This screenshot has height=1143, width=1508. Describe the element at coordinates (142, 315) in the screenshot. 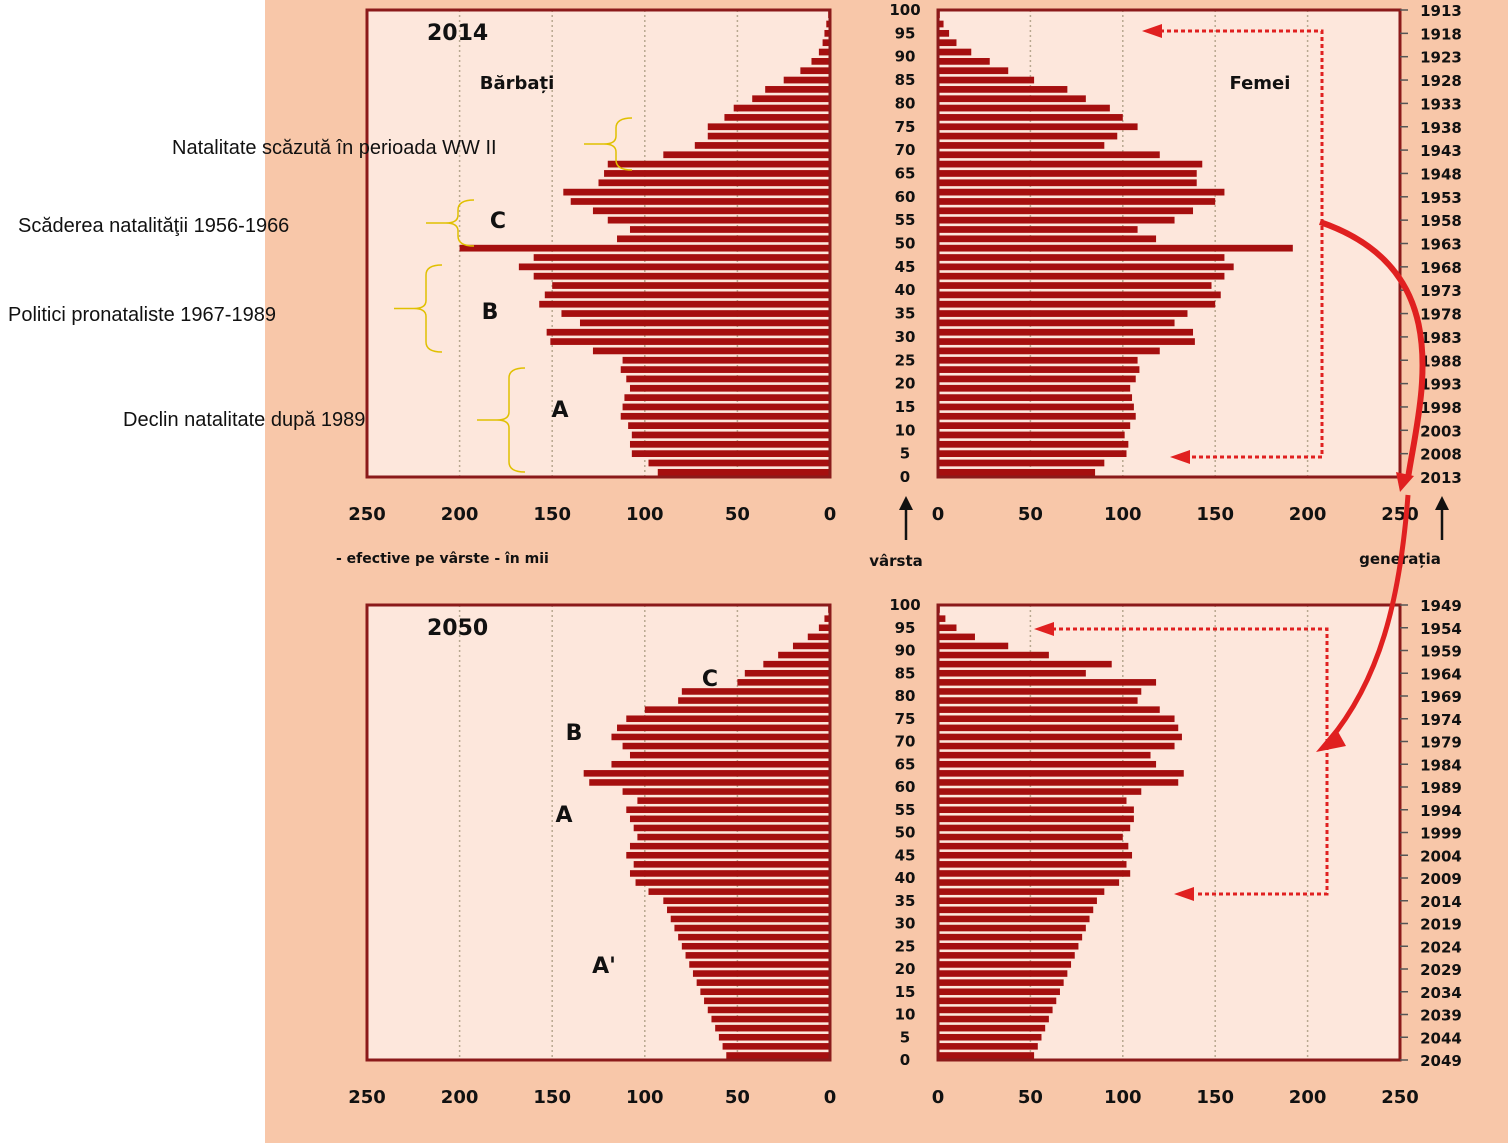

I see `annotation-label: Politici pronataliste 1967-1989` at that location.